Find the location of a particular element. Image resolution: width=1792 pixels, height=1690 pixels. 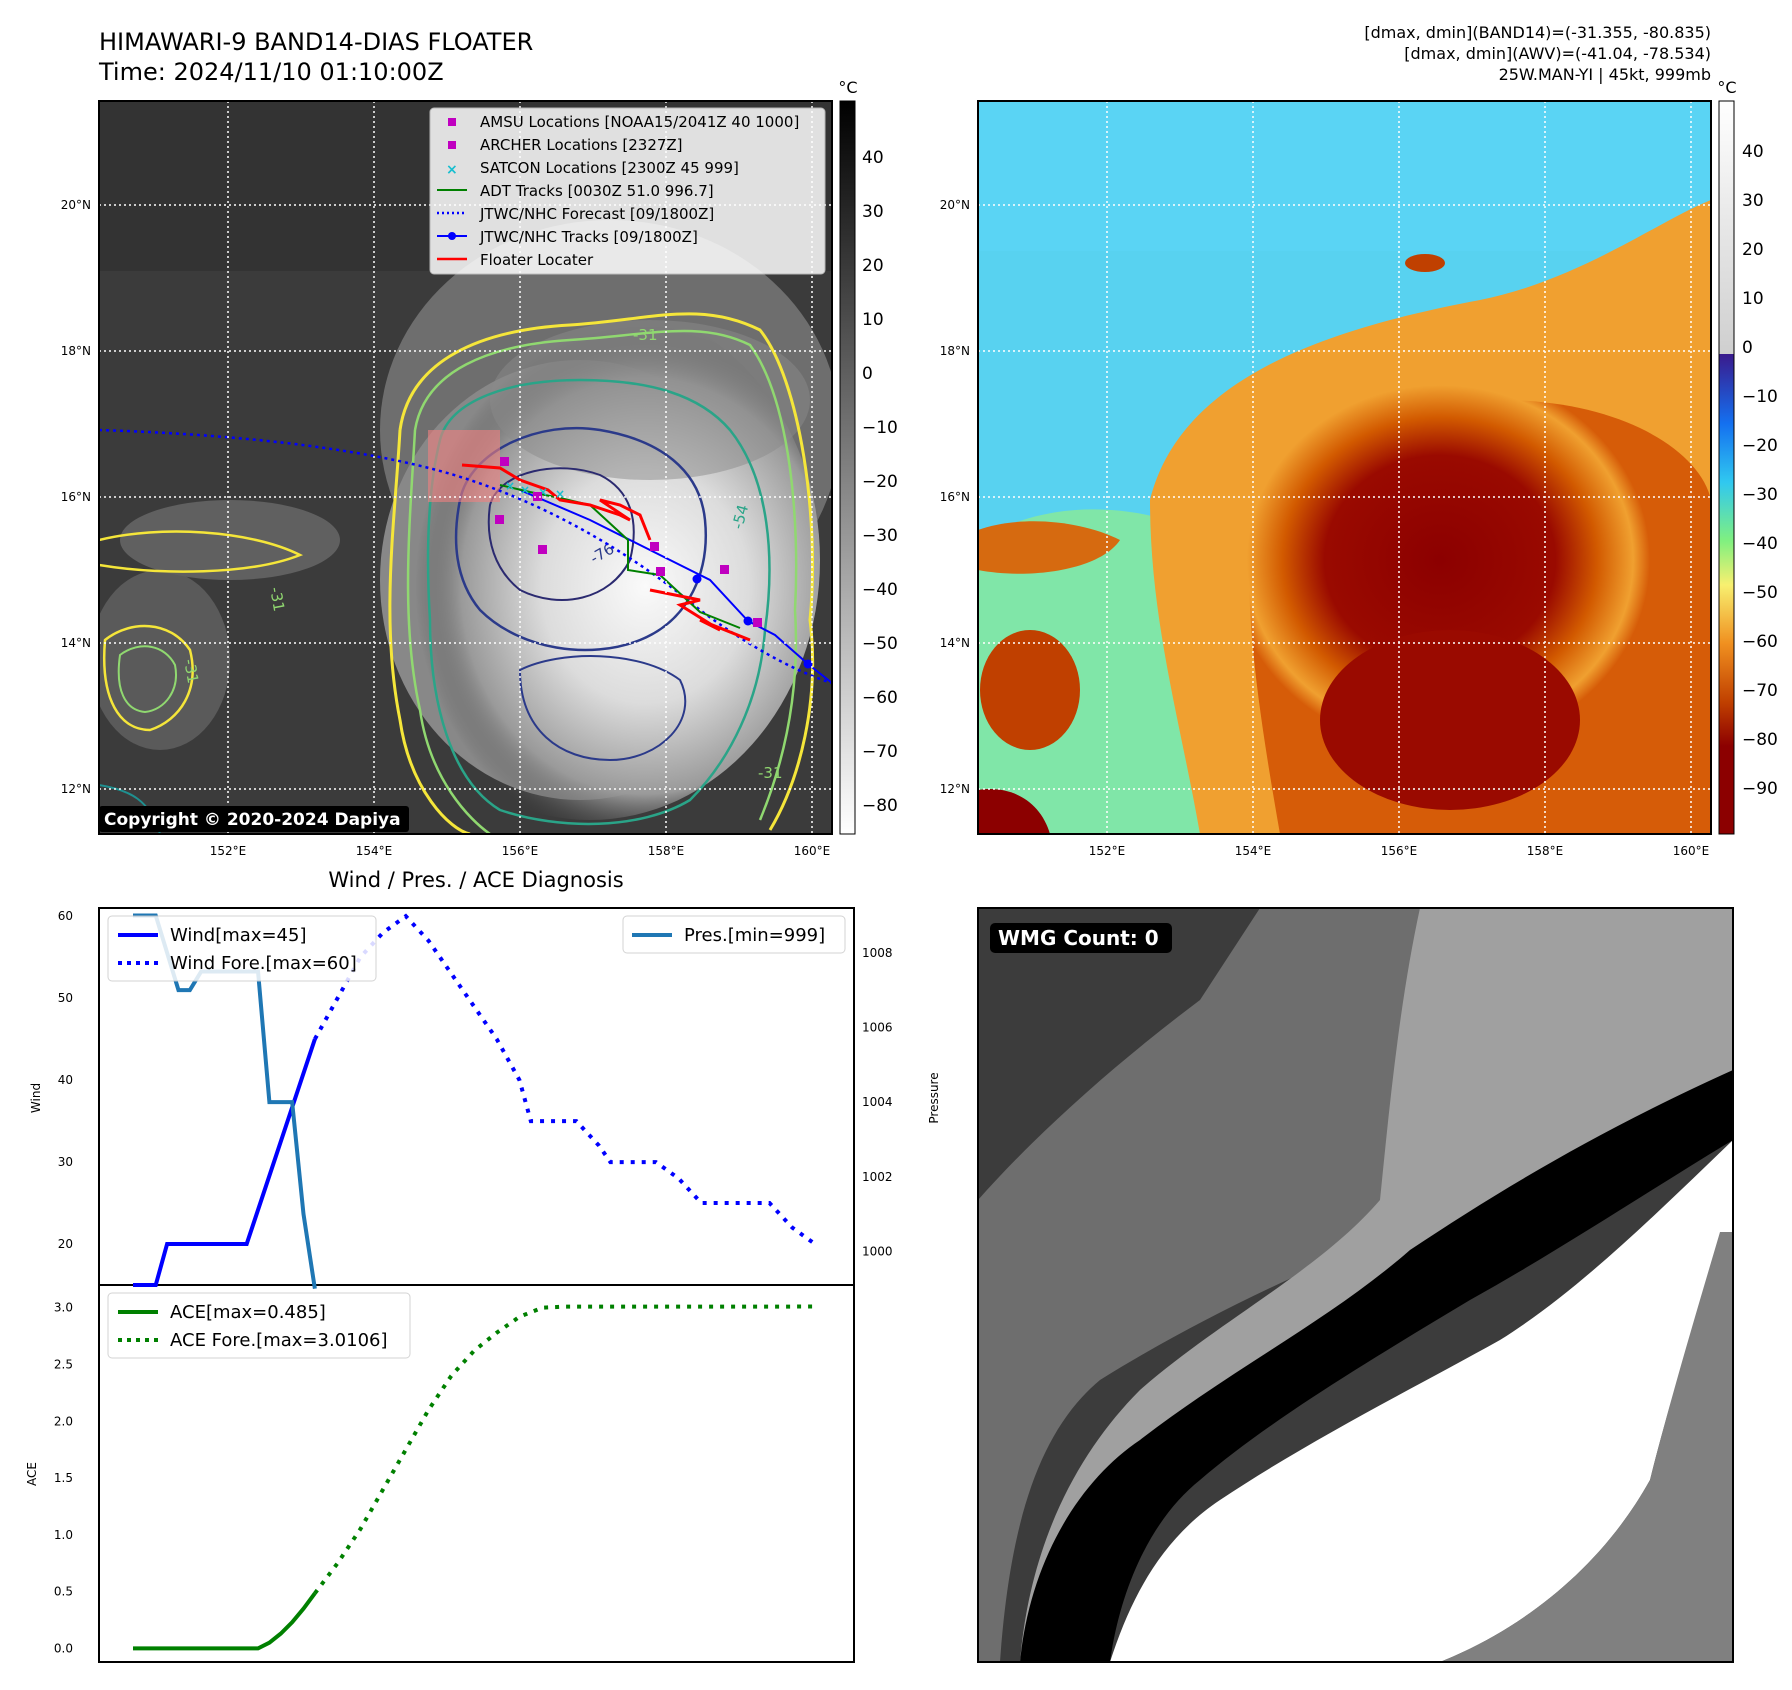

copyright-badge is located at coordinates (254, 819).